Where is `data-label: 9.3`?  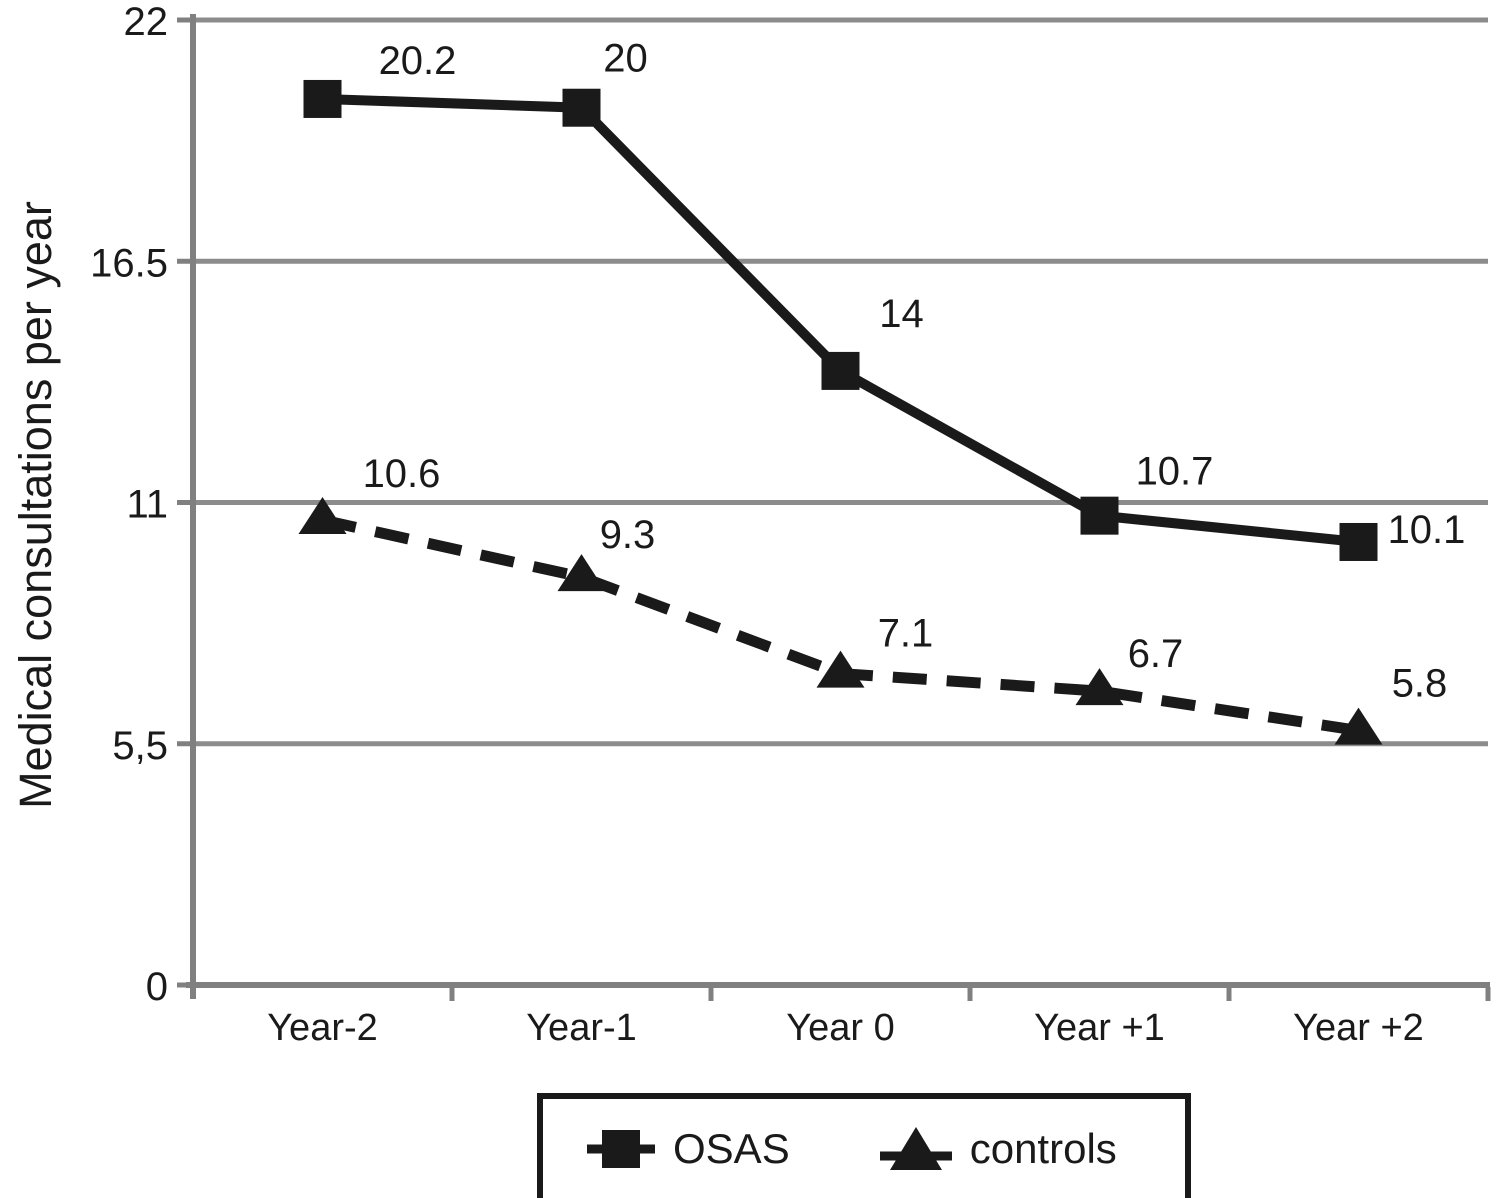 data-label: 9.3 is located at coordinates (628, 535).